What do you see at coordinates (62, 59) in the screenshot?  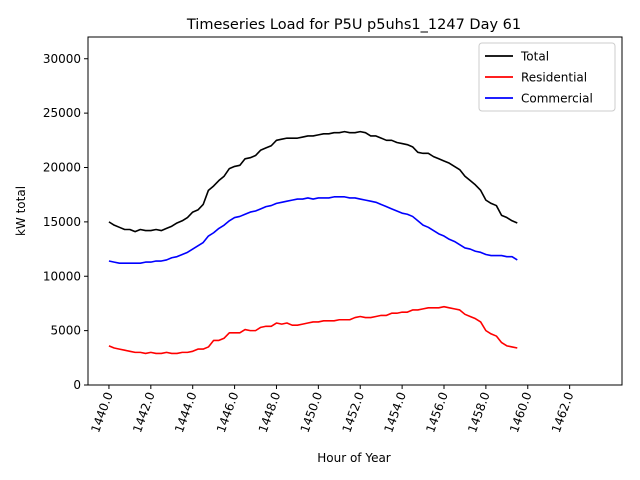 I see `y-tick-label: 30000` at bounding box center [62, 59].